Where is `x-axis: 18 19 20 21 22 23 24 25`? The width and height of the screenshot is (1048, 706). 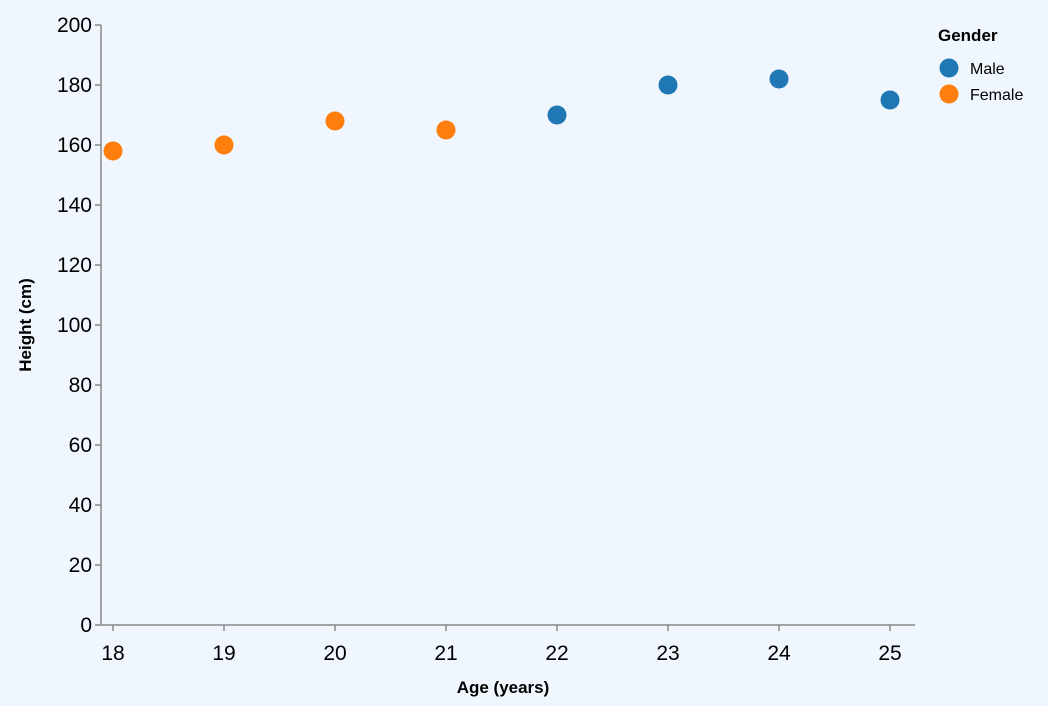 x-axis: 18 19 20 21 22 23 24 25 is located at coordinates (508, 644).